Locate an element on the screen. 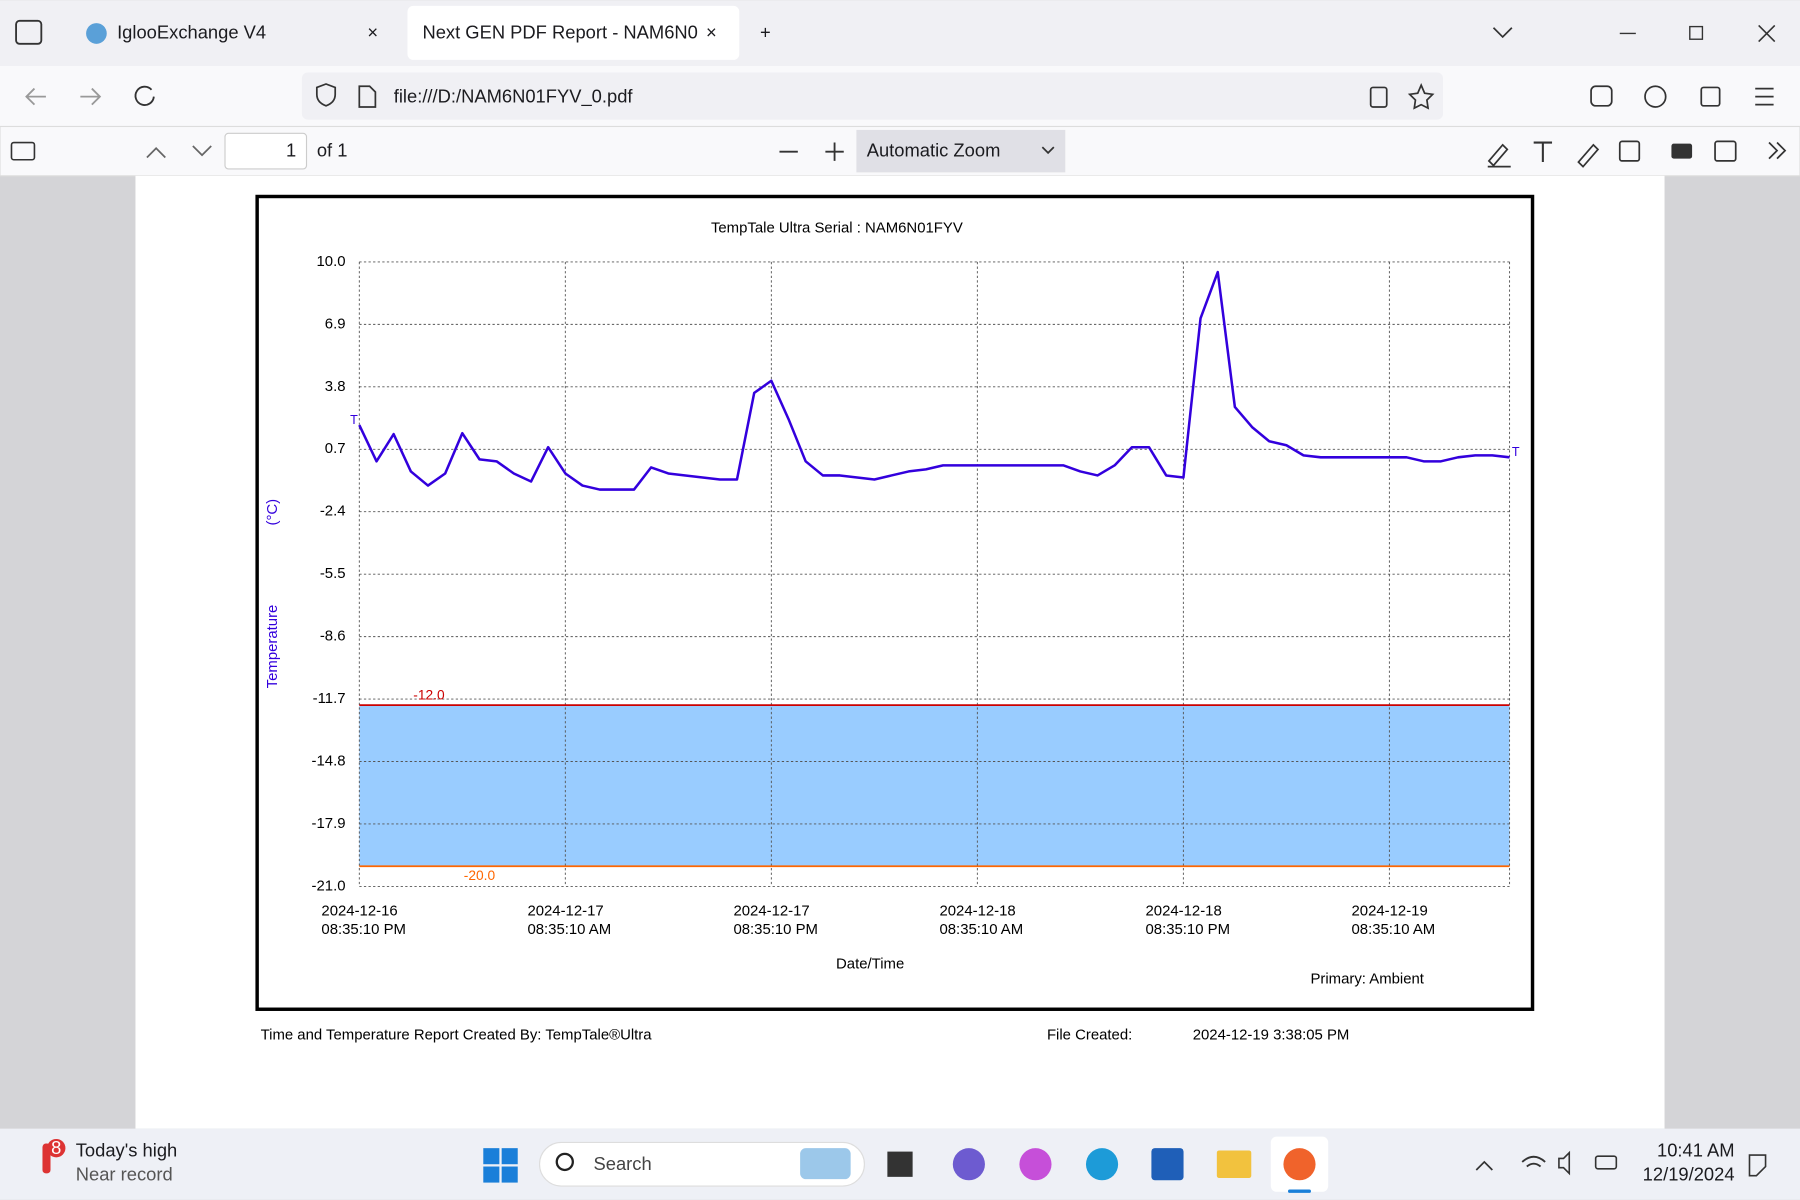 This screenshot has height=1200, width=1800. tab-list-icon is located at coordinates (29, 32).